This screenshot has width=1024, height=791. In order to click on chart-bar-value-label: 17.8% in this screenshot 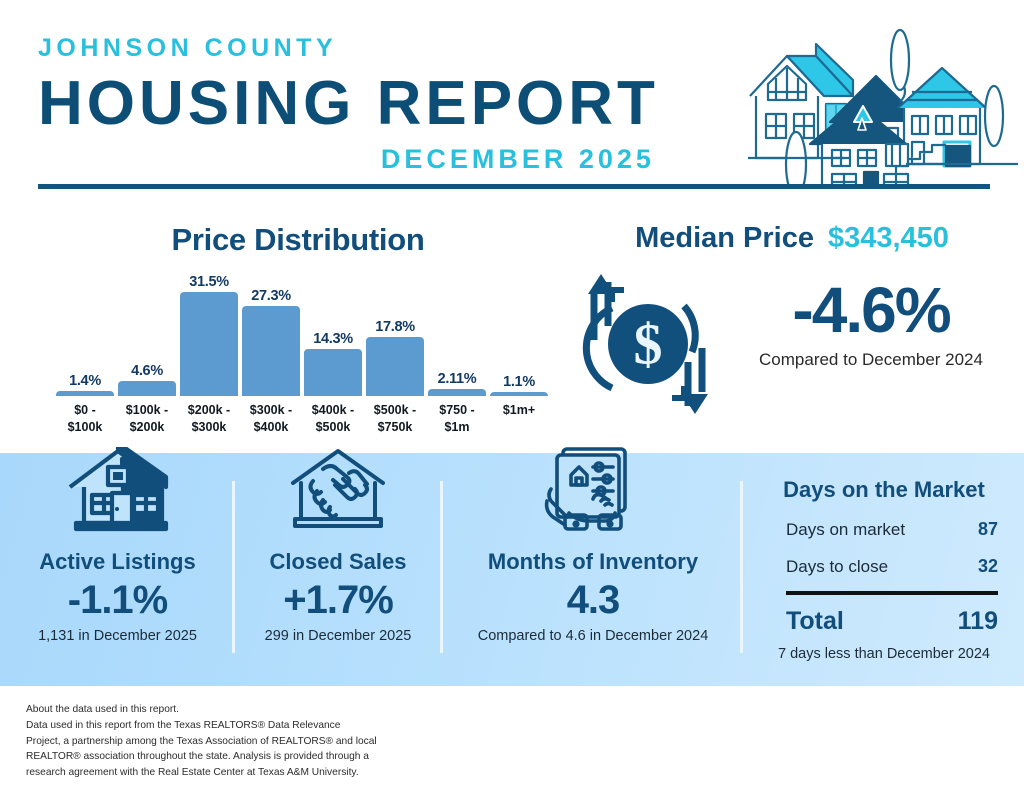, I will do `click(395, 327)`.